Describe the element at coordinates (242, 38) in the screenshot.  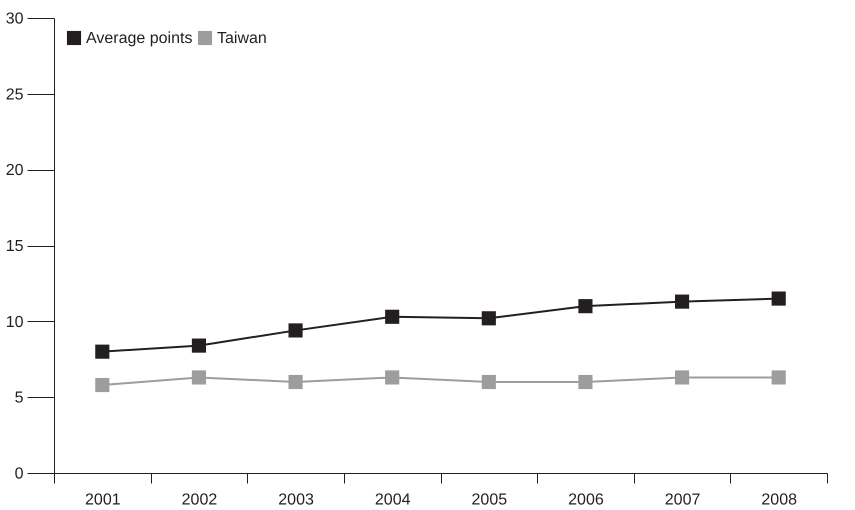
I see `legend-label: Taiwan` at that location.